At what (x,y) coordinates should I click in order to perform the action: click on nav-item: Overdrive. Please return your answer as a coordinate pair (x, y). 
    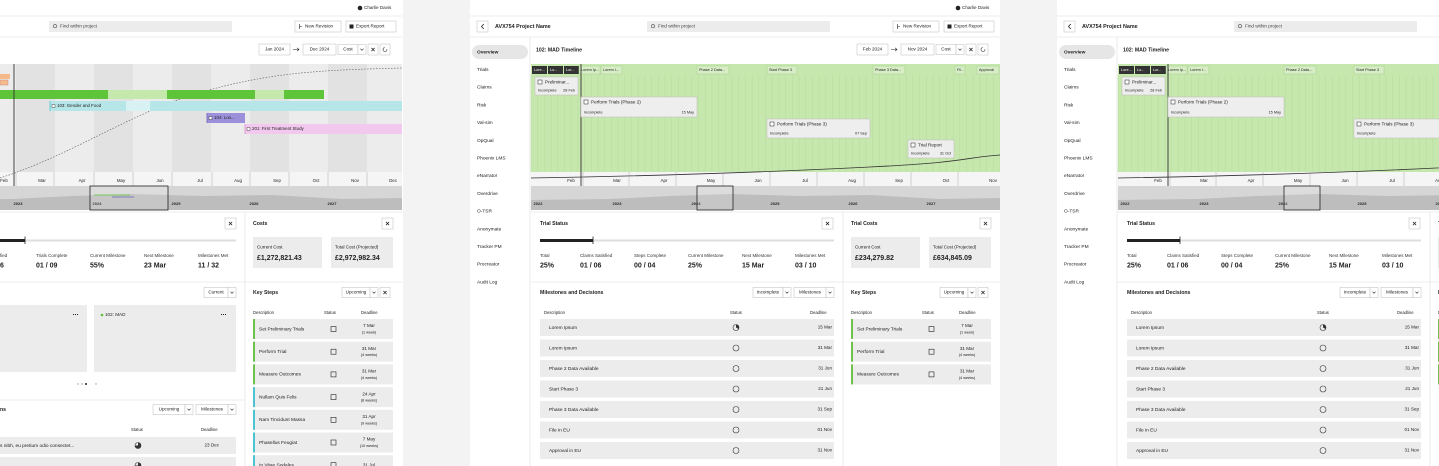
    Looking at the image, I should click on (1074, 194).